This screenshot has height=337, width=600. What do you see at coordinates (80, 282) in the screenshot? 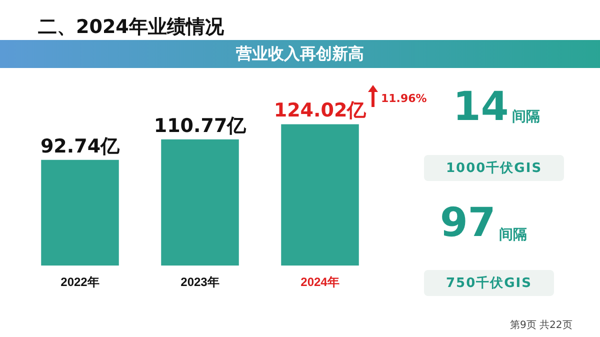
I see `x-tick-label: 2022年` at bounding box center [80, 282].